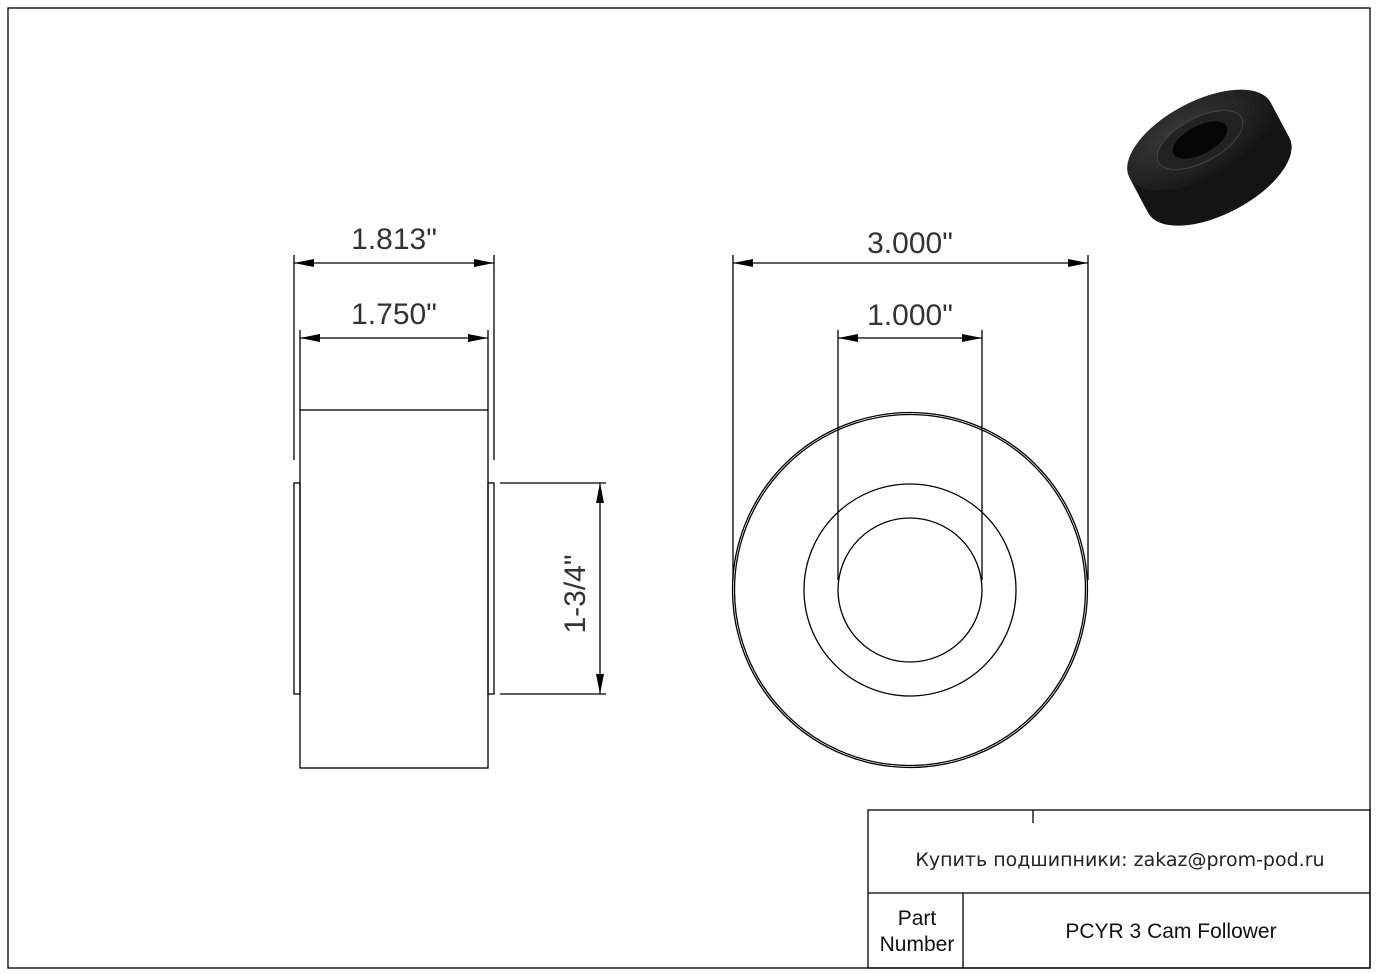  Describe the element at coordinates (297, 588) in the screenshot. I see `side-view-left-flange` at that location.